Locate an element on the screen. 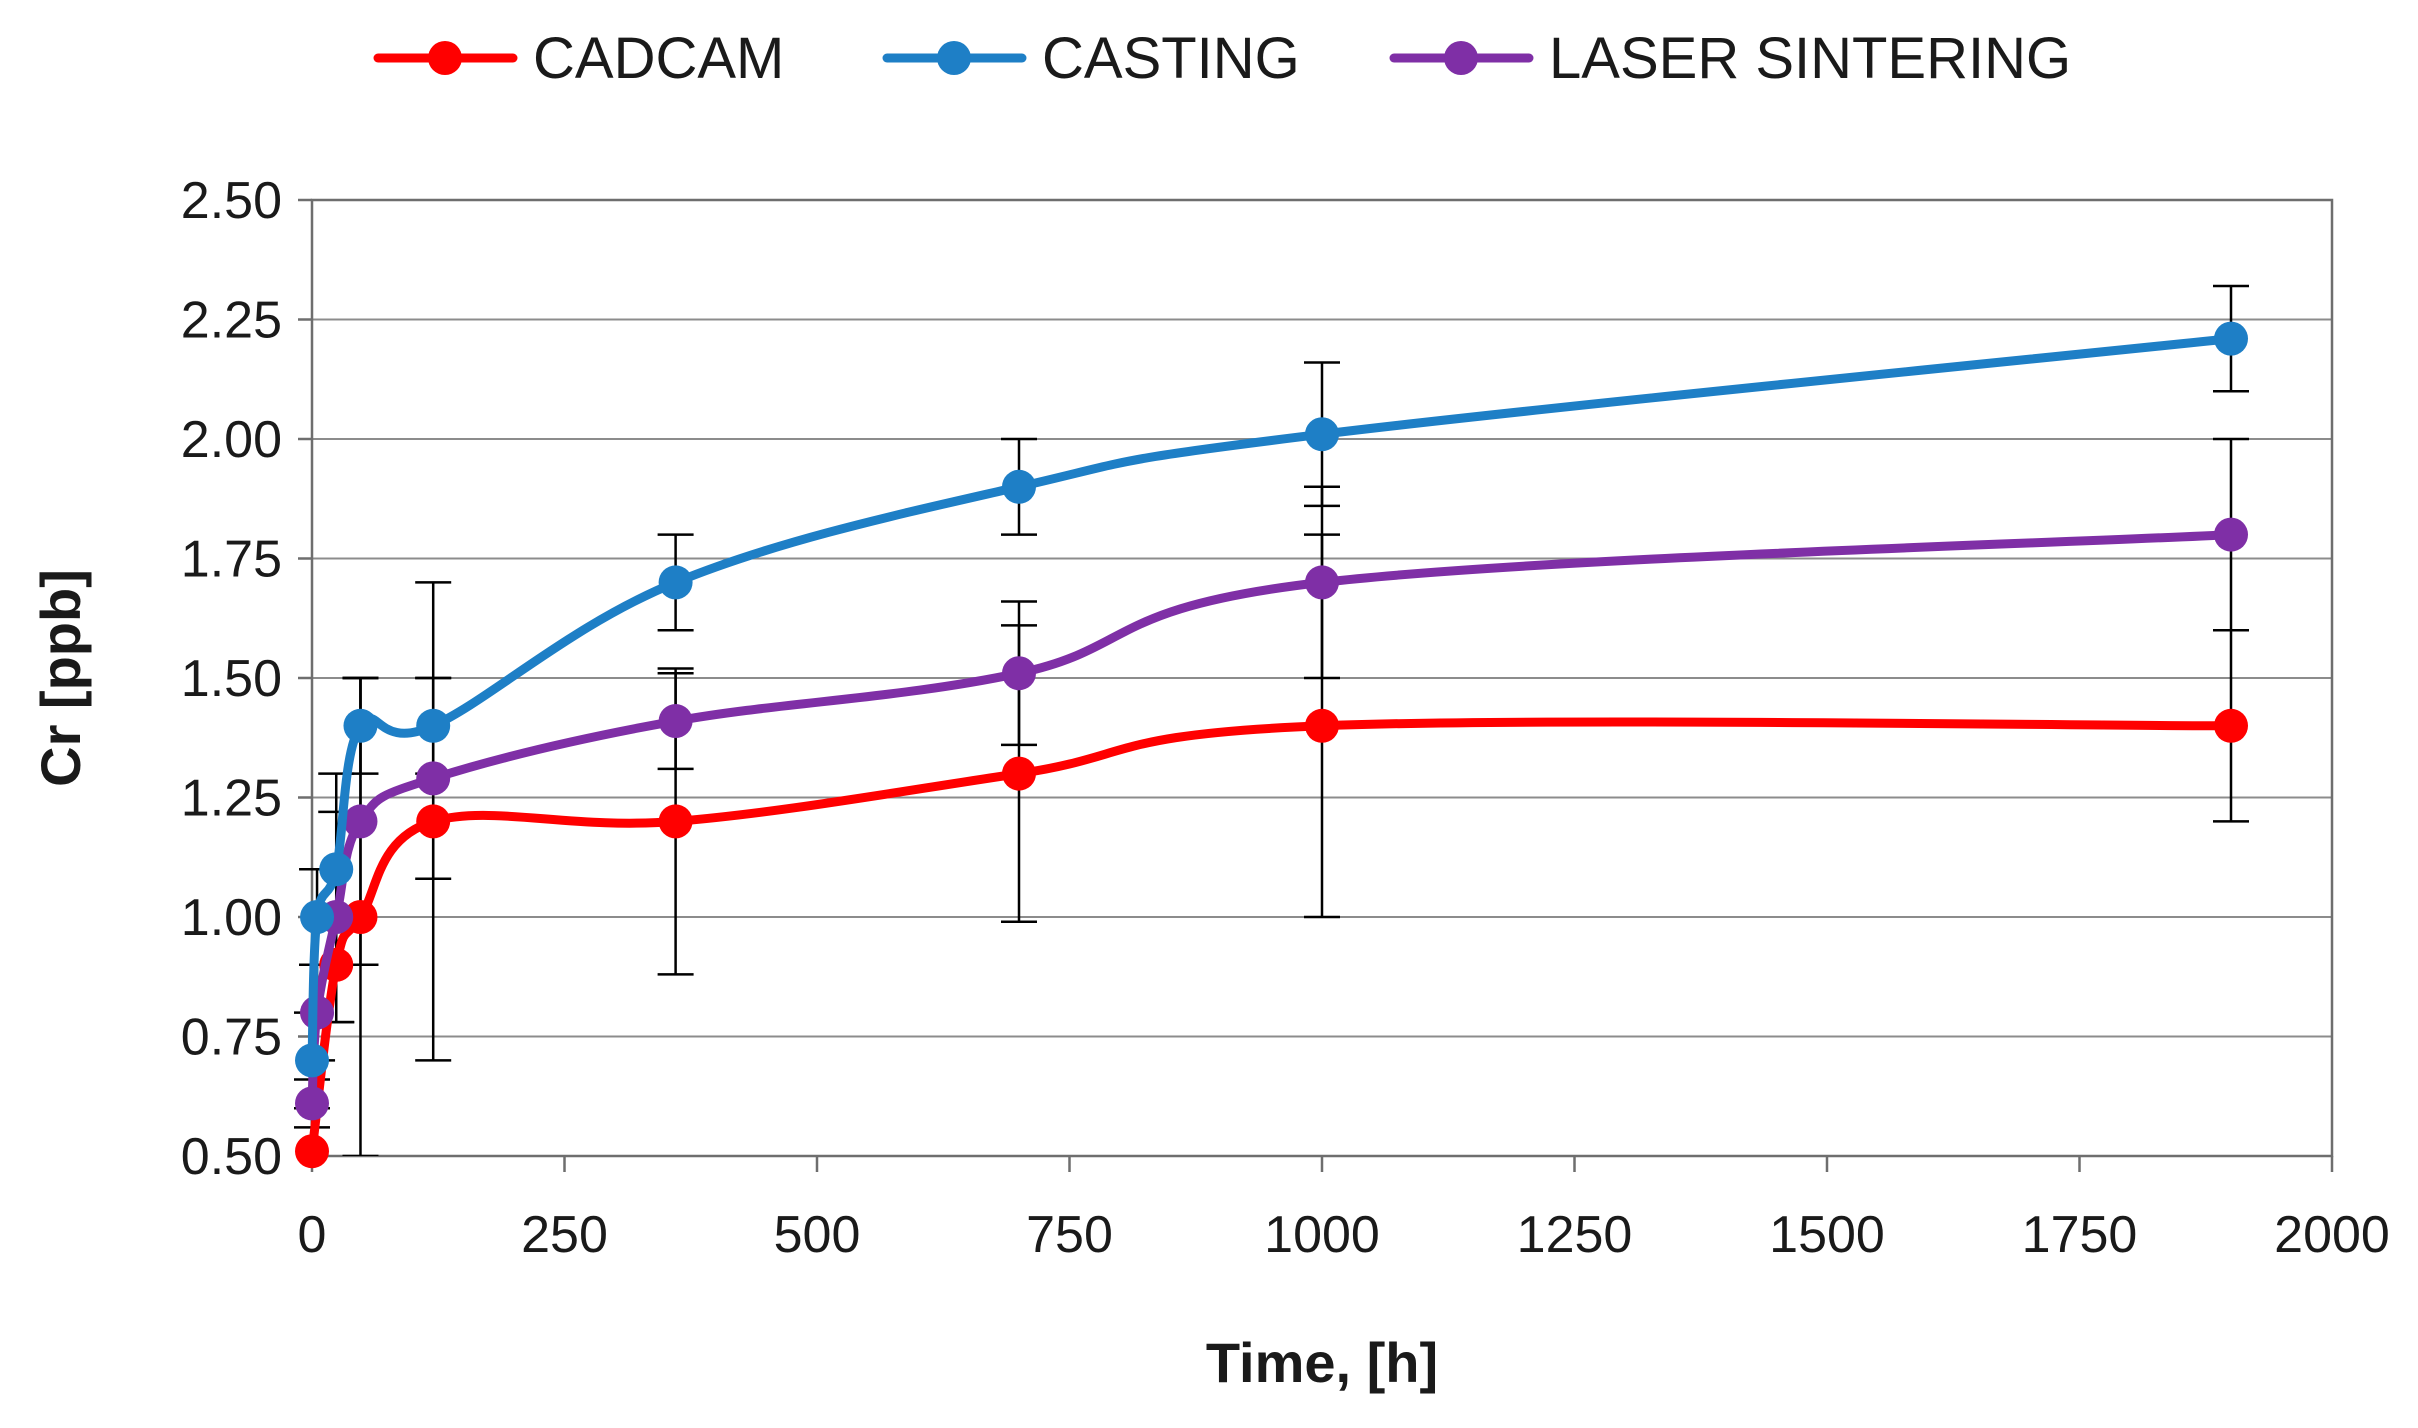 This screenshot has height=1428, width=2418. x-tick-label: 1750 is located at coordinates (2080, 1235).